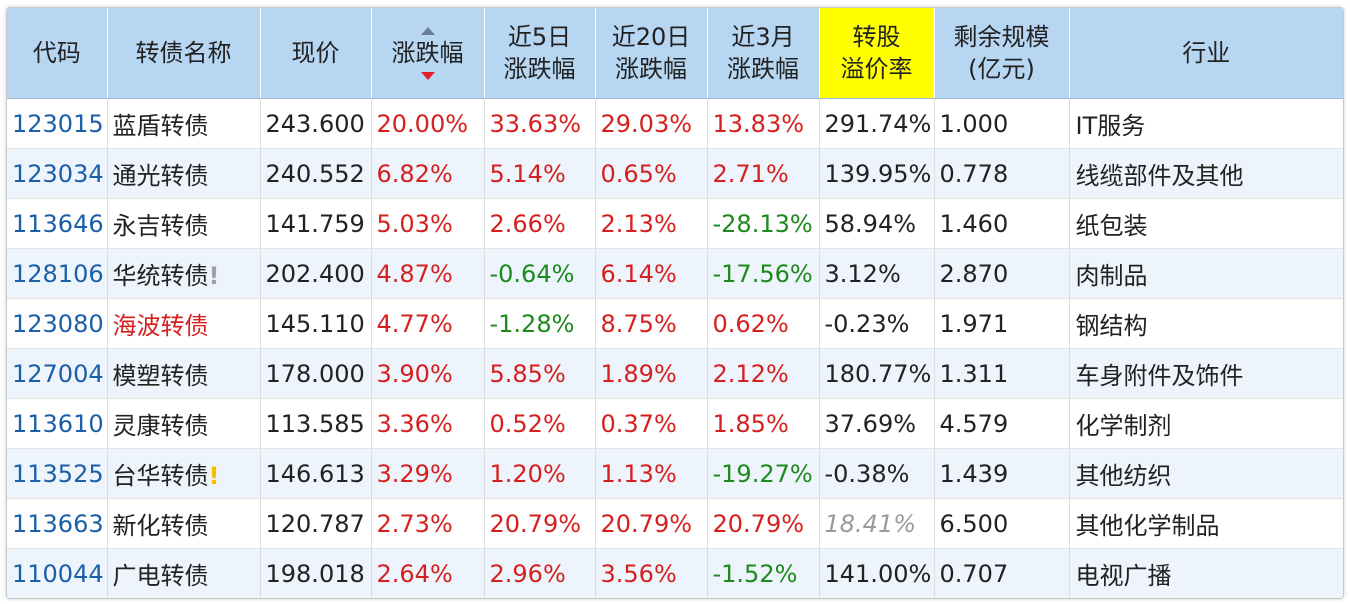 This screenshot has height=604, width=1350. Describe the element at coordinates (427, 31) in the screenshot. I see `sort-ascending-icon` at that location.